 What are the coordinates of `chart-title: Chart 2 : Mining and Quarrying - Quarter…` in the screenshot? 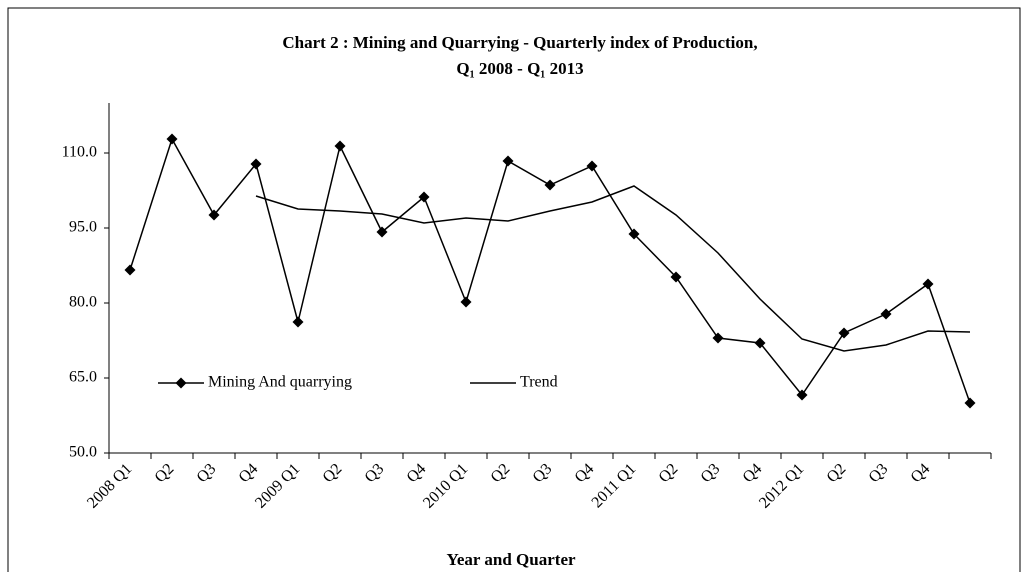 It's located at (519, 42).